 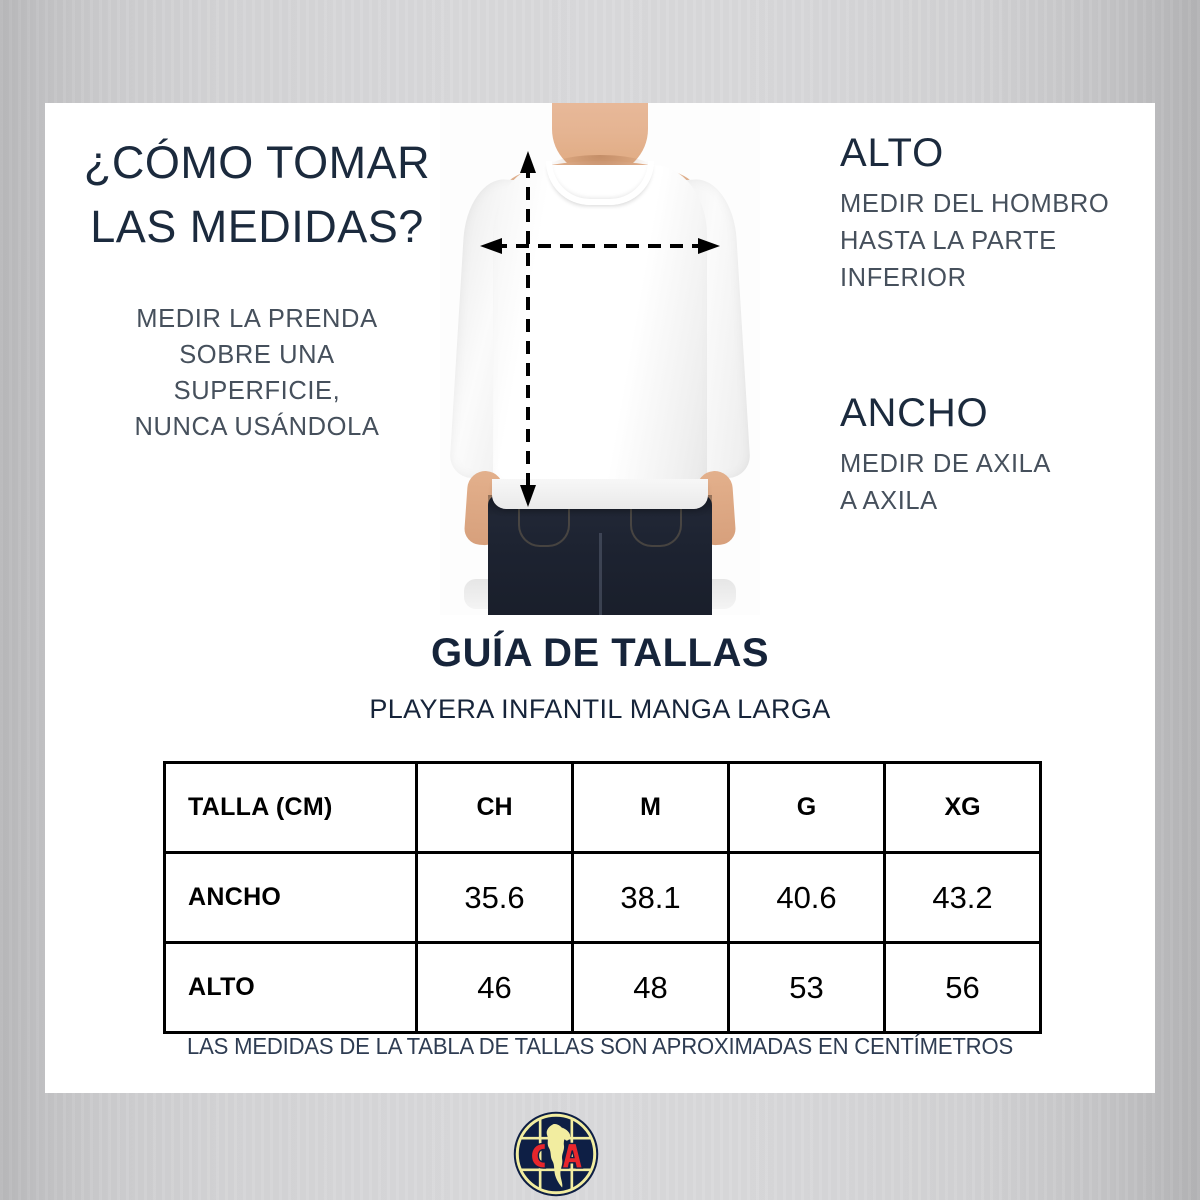 What do you see at coordinates (656, 527) in the screenshot?
I see `jeans-pocket-right` at bounding box center [656, 527].